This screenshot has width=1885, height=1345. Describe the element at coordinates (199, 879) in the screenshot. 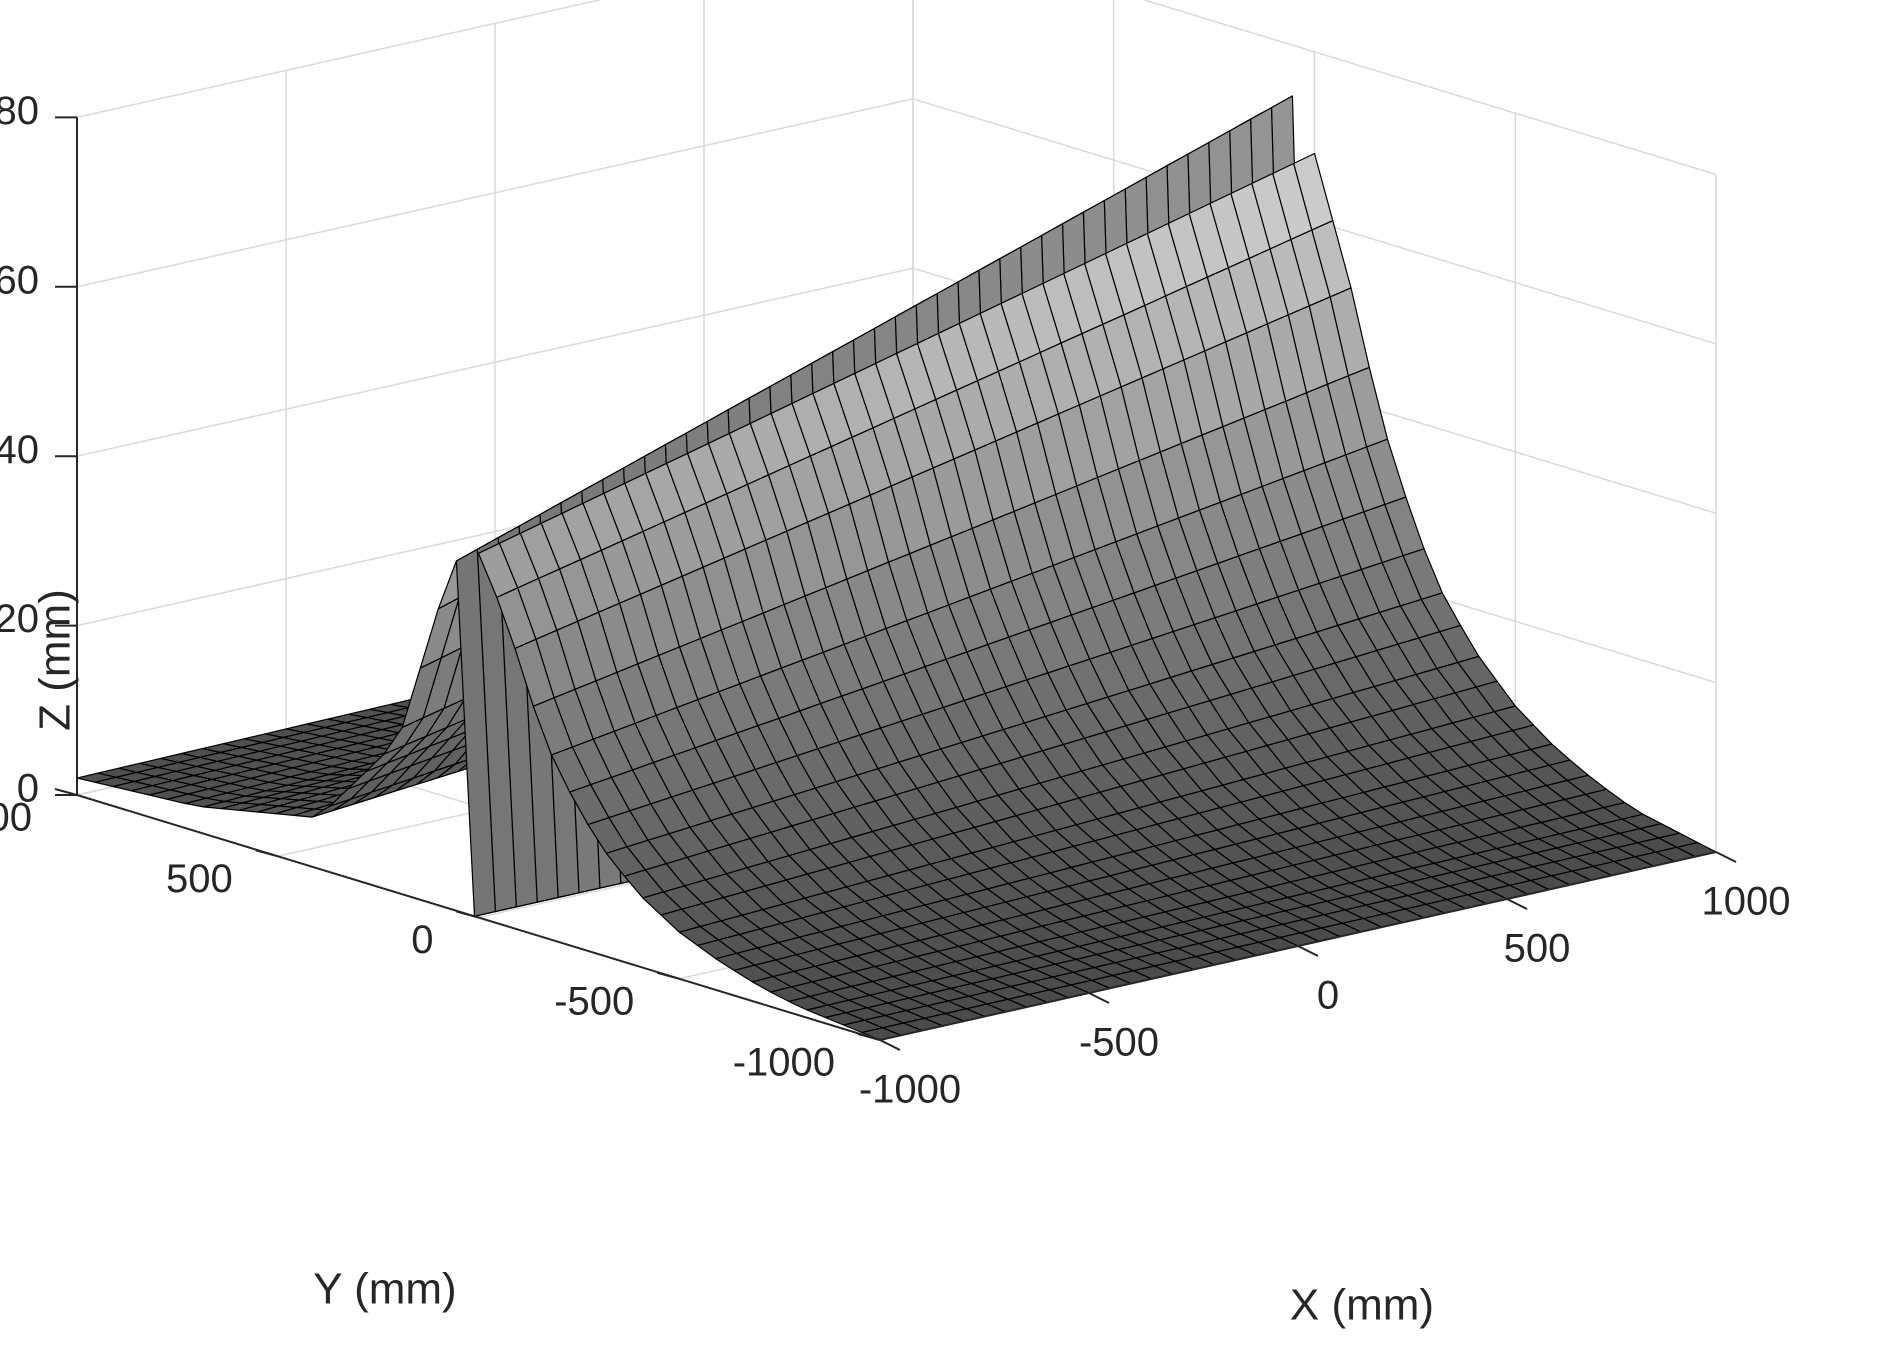

I see `y-tick-label: 500` at that location.